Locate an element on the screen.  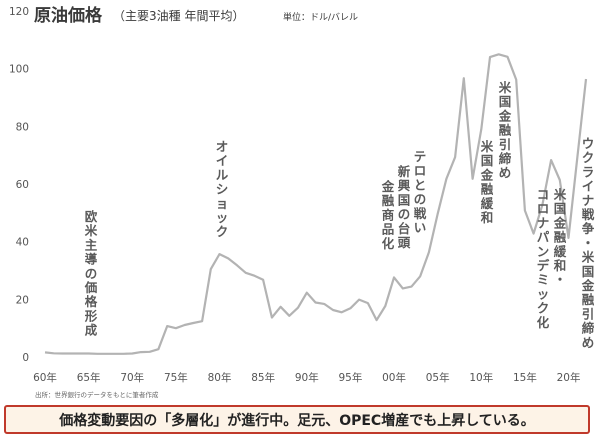
annotation-text: 米国金融緩和・ is located at coordinates (560, 237).